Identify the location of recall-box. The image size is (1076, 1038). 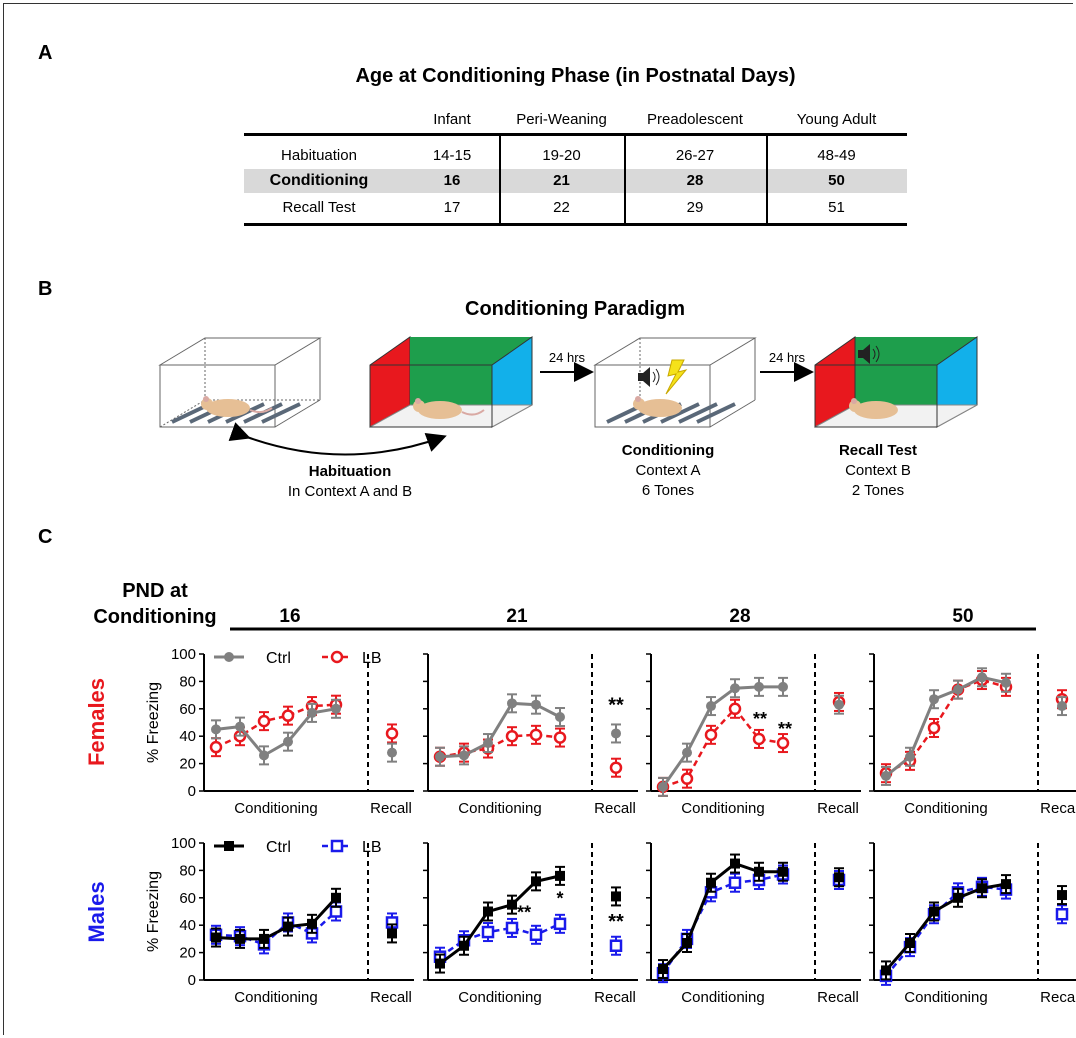
(896, 382).